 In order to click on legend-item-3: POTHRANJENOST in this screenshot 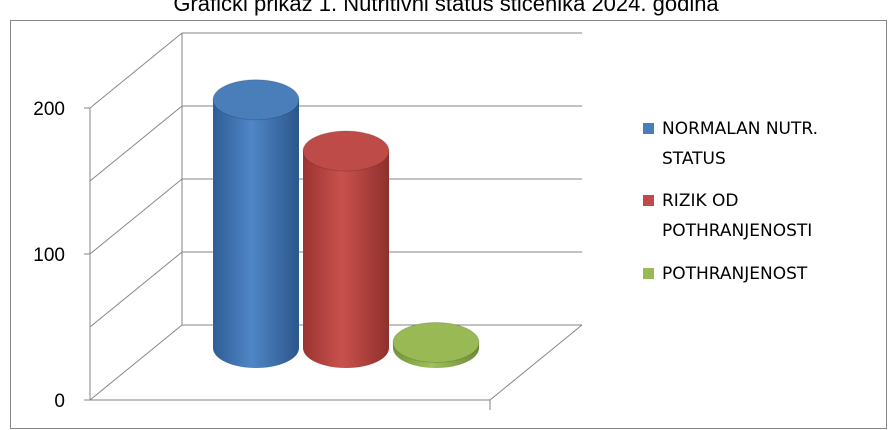, I will do `click(725, 274)`.